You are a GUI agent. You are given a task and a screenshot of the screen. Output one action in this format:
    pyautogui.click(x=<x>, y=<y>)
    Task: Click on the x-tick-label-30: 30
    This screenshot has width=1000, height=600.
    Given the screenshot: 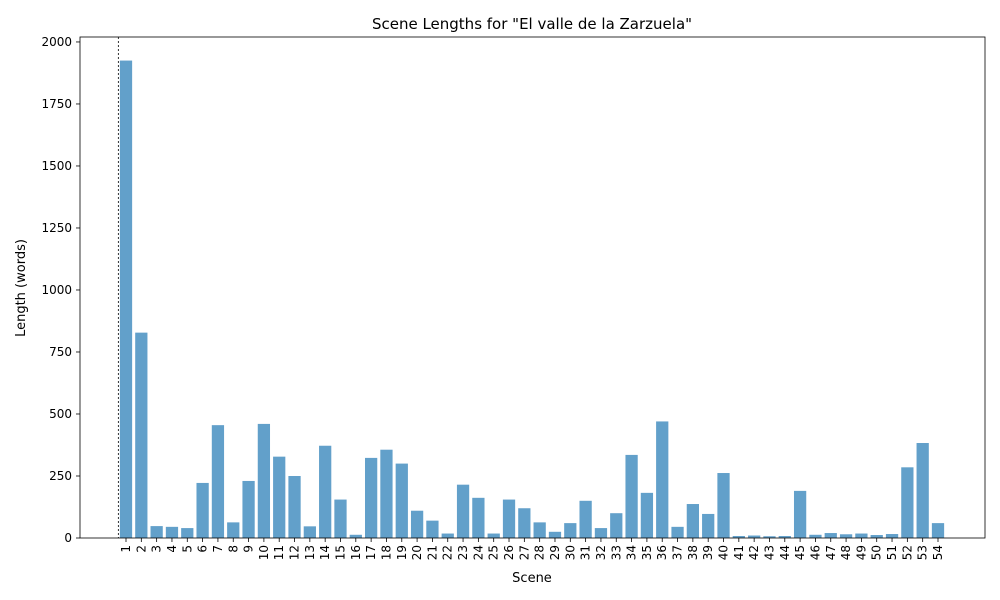 What is the action you would take?
    pyautogui.click(x=570, y=552)
    